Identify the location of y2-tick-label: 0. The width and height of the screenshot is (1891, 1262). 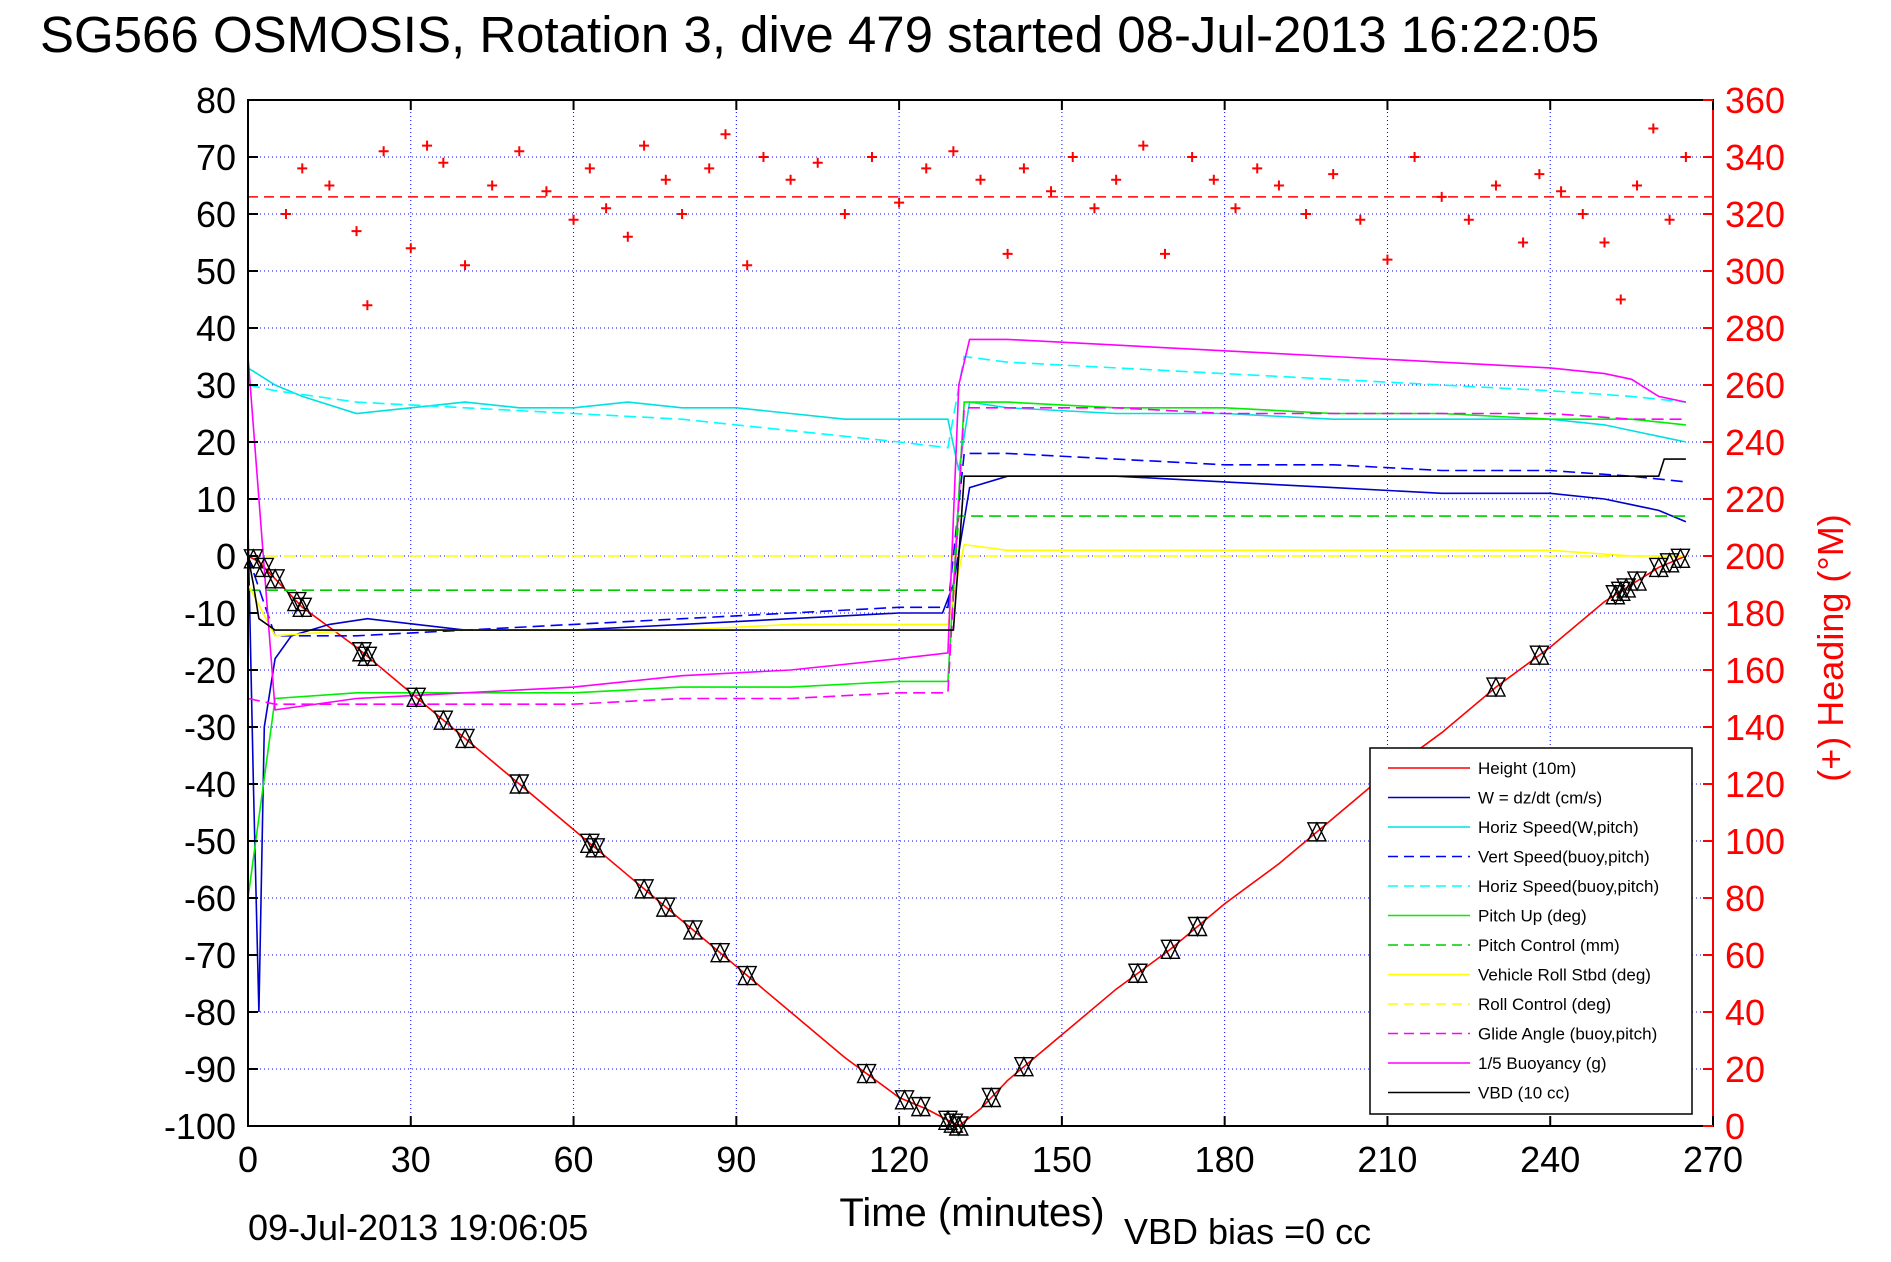
(1735, 1126).